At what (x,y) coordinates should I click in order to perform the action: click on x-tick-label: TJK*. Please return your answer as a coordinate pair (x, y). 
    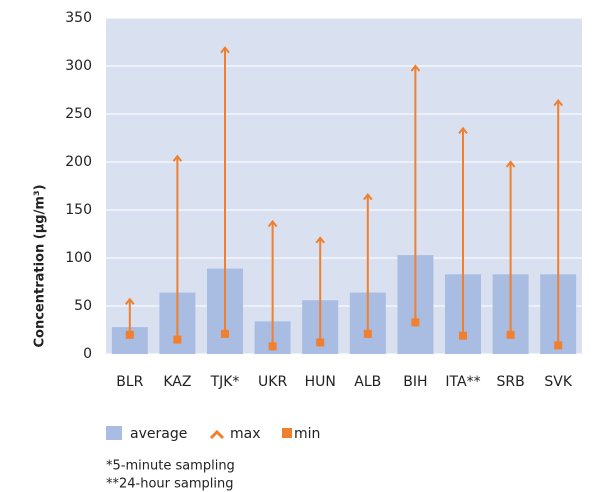
    Looking at the image, I should click on (225, 382).